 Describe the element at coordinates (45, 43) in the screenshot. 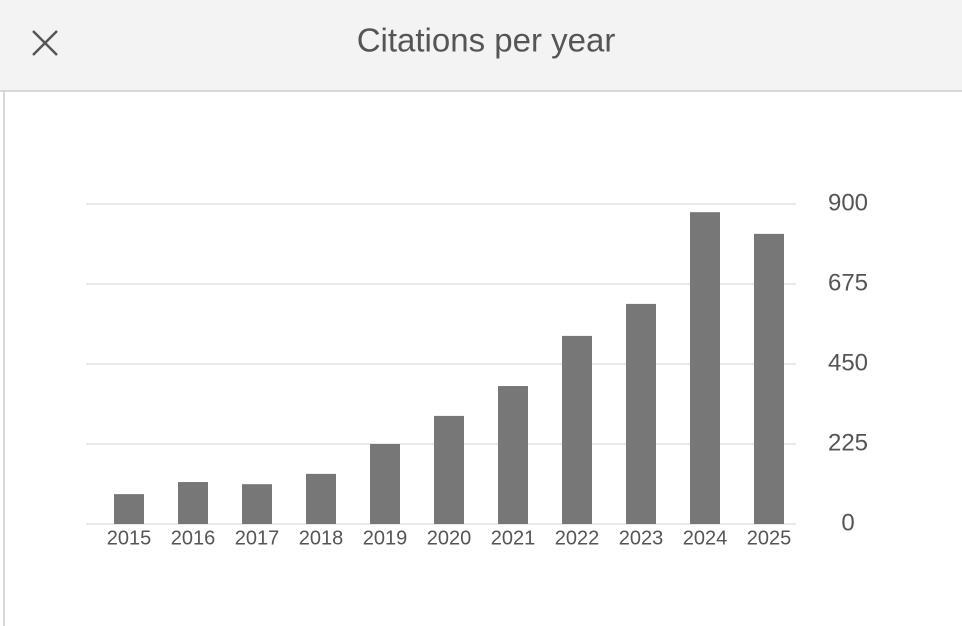

I see `close-button` at that location.